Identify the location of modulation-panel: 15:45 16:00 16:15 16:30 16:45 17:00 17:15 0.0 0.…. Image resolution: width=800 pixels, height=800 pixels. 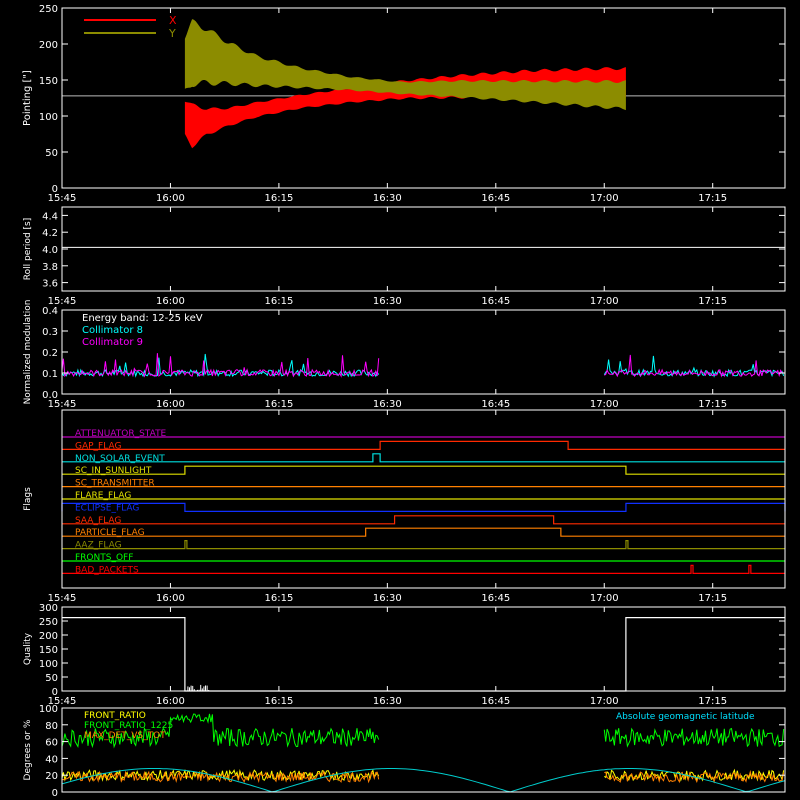
(404, 355).